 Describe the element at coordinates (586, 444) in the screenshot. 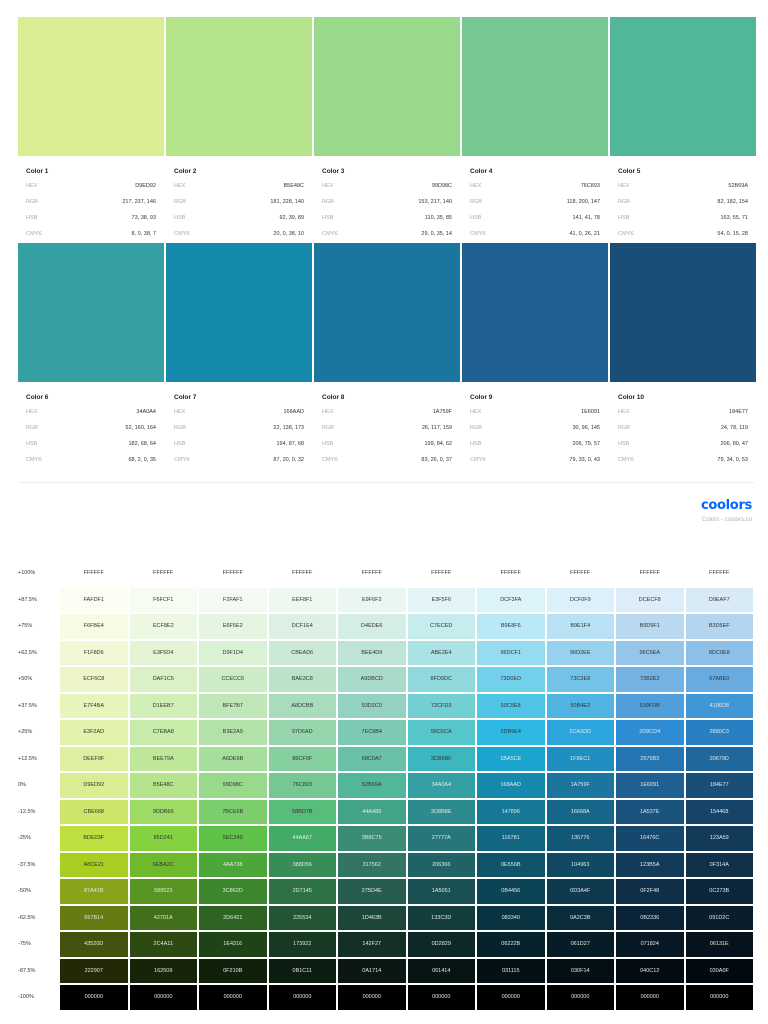

I see `hsb-value: 206, 79, 57` at that location.